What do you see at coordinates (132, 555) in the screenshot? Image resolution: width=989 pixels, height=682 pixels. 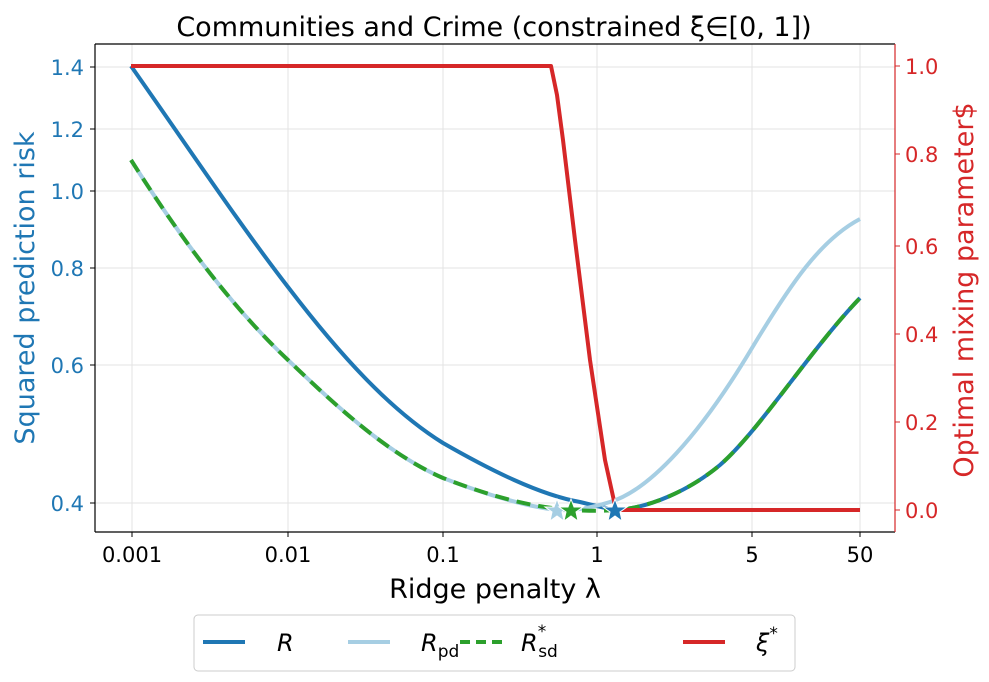 I see `x-tick: 0.001` at bounding box center [132, 555].